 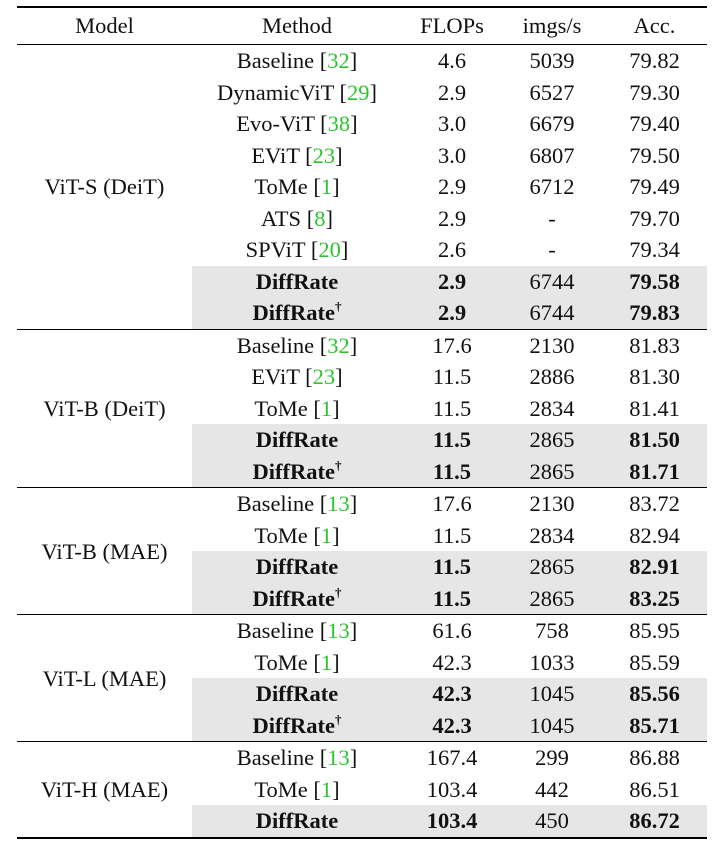 What do you see at coordinates (452, 25) in the screenshot?
I see `header-flops: FLOPs` at bounding box center [452, 25].